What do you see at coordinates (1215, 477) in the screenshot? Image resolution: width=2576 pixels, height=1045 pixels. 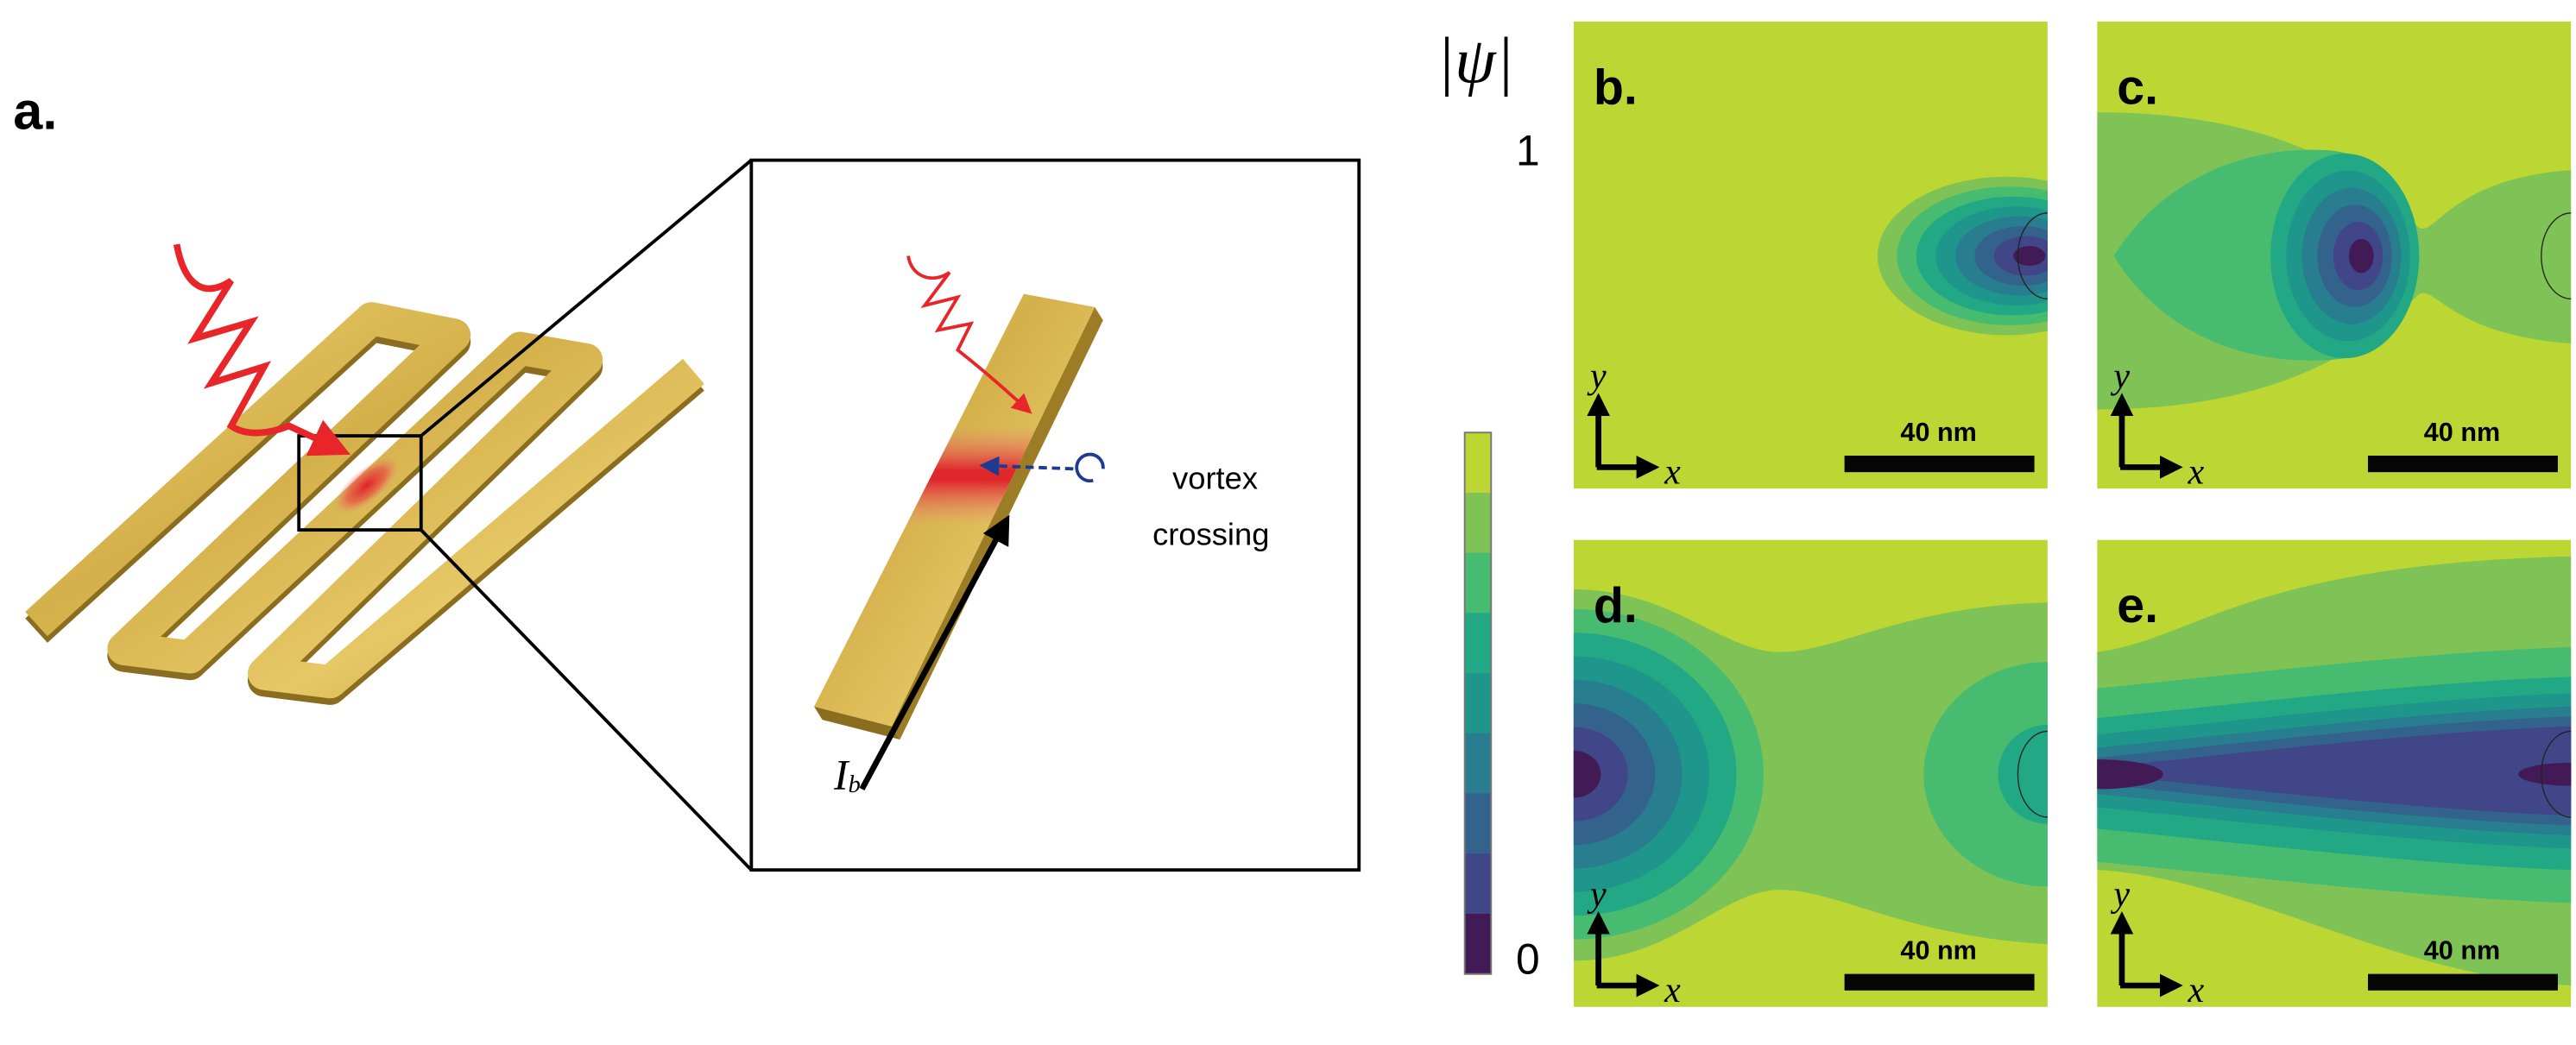 I see `annotation-vortex: vortex` at bounding box center [1215, 477].